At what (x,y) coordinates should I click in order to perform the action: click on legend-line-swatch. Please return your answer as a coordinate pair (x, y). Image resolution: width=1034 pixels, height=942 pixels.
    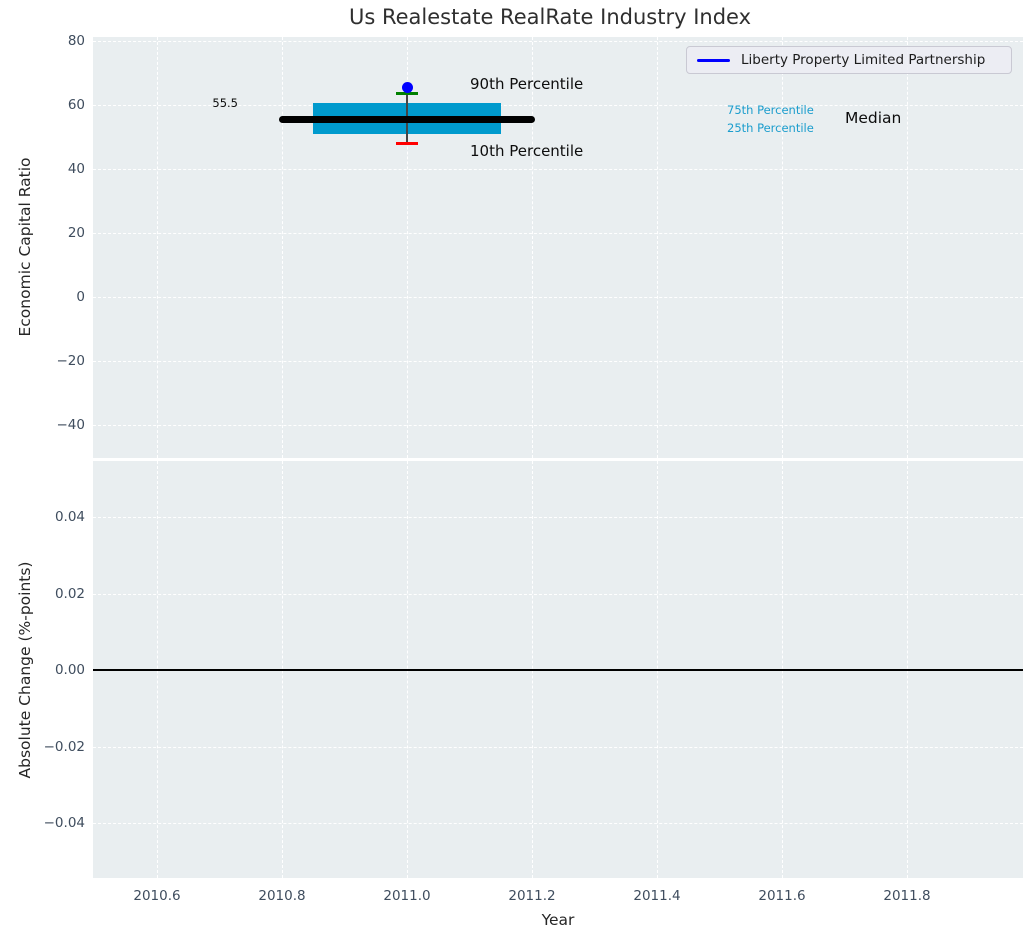
    Looking at the image, I should click on (713, 60).